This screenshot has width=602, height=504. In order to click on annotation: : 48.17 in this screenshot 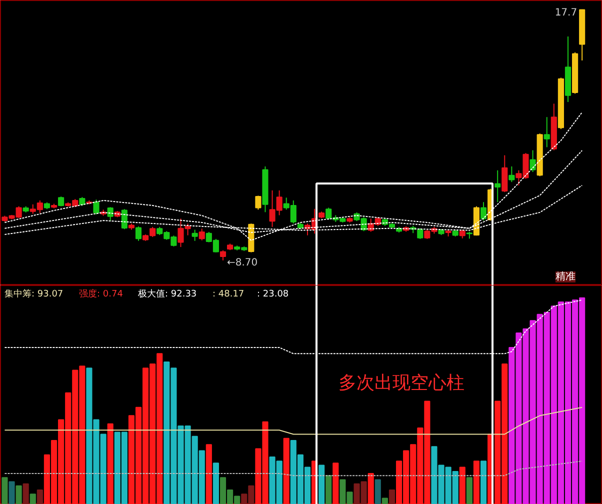, I will do `click(228, 295)`.